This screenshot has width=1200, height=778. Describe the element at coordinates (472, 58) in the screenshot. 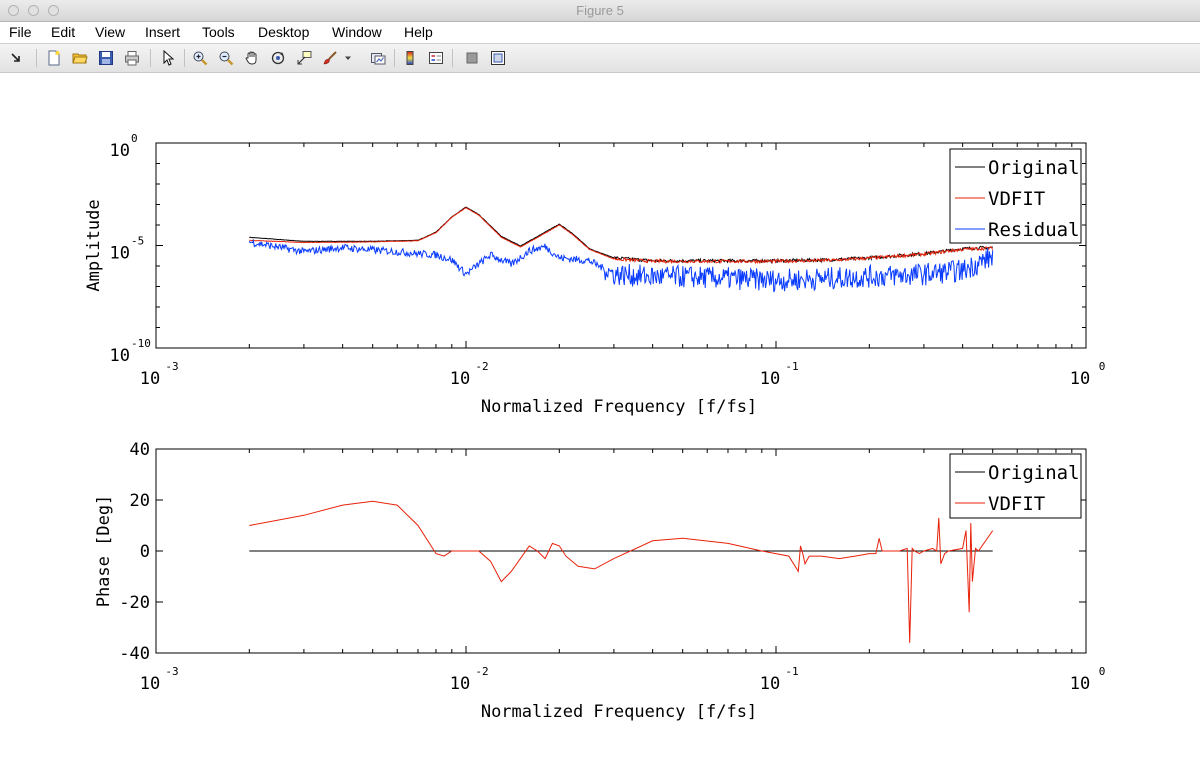

I see `hide-plot-tools-icon` at that location.